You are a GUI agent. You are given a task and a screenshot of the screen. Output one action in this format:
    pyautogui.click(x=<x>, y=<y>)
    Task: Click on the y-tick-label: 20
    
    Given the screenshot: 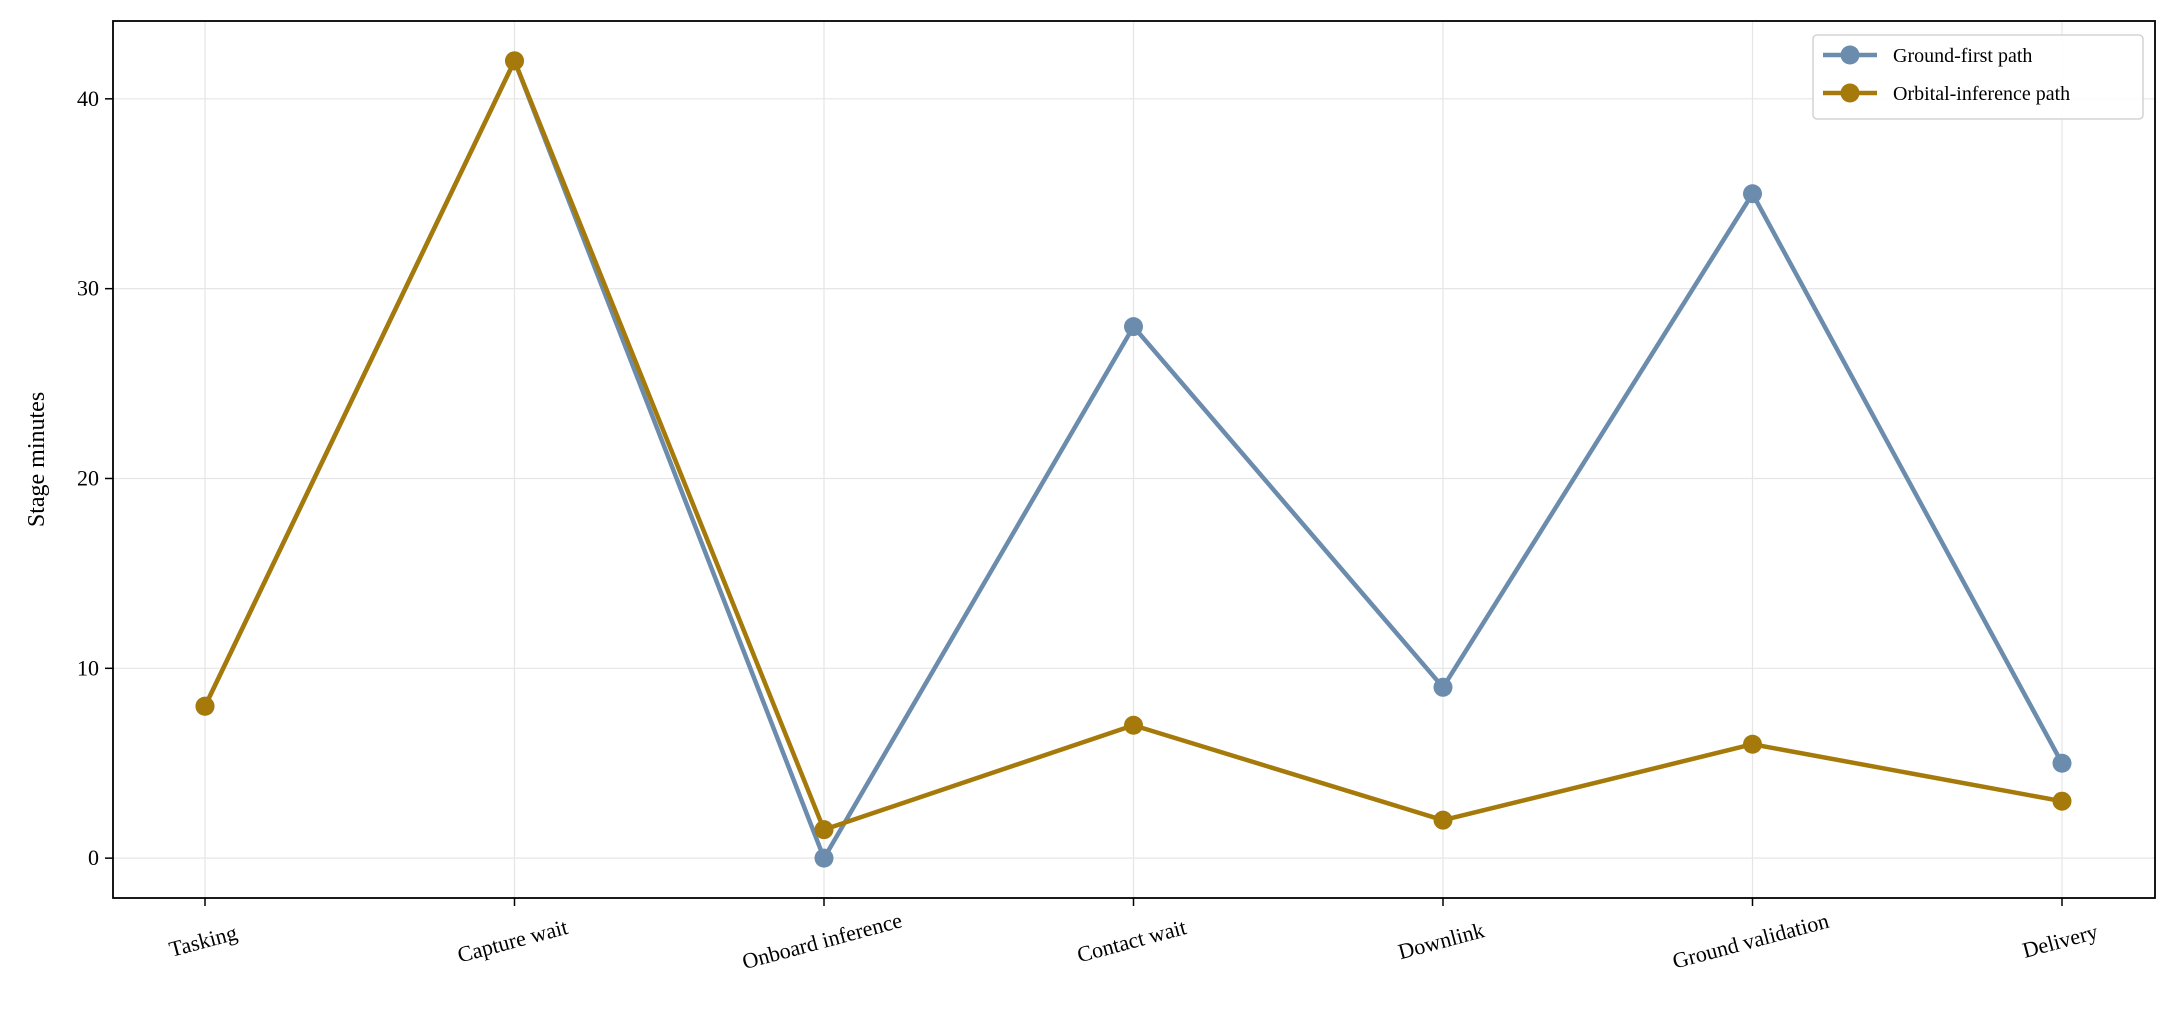 What is the action you would take?
    pyautogui.click(x=88, y=477)
    